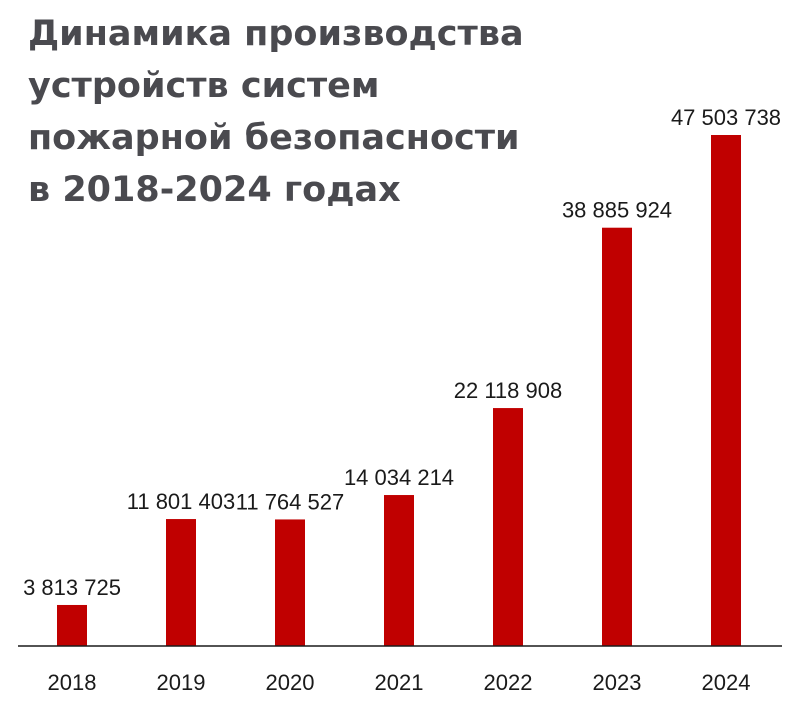 The height and width of the screenshot is (704, 800). What do you see at coordinates (274, 138) in the screenshot?
I see `chart-title-line-3: пожарной безопасности` at bounding box center [274, 138].